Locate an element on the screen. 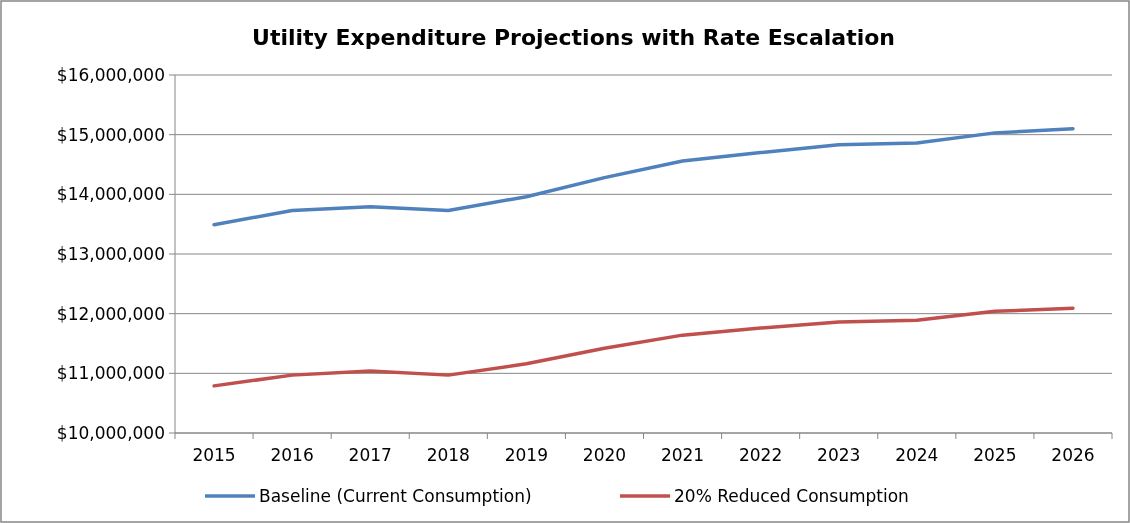 This screenshot has height=523, width=1130. y-tick-label: $10,000,000 is located at coordinates (110, 432).